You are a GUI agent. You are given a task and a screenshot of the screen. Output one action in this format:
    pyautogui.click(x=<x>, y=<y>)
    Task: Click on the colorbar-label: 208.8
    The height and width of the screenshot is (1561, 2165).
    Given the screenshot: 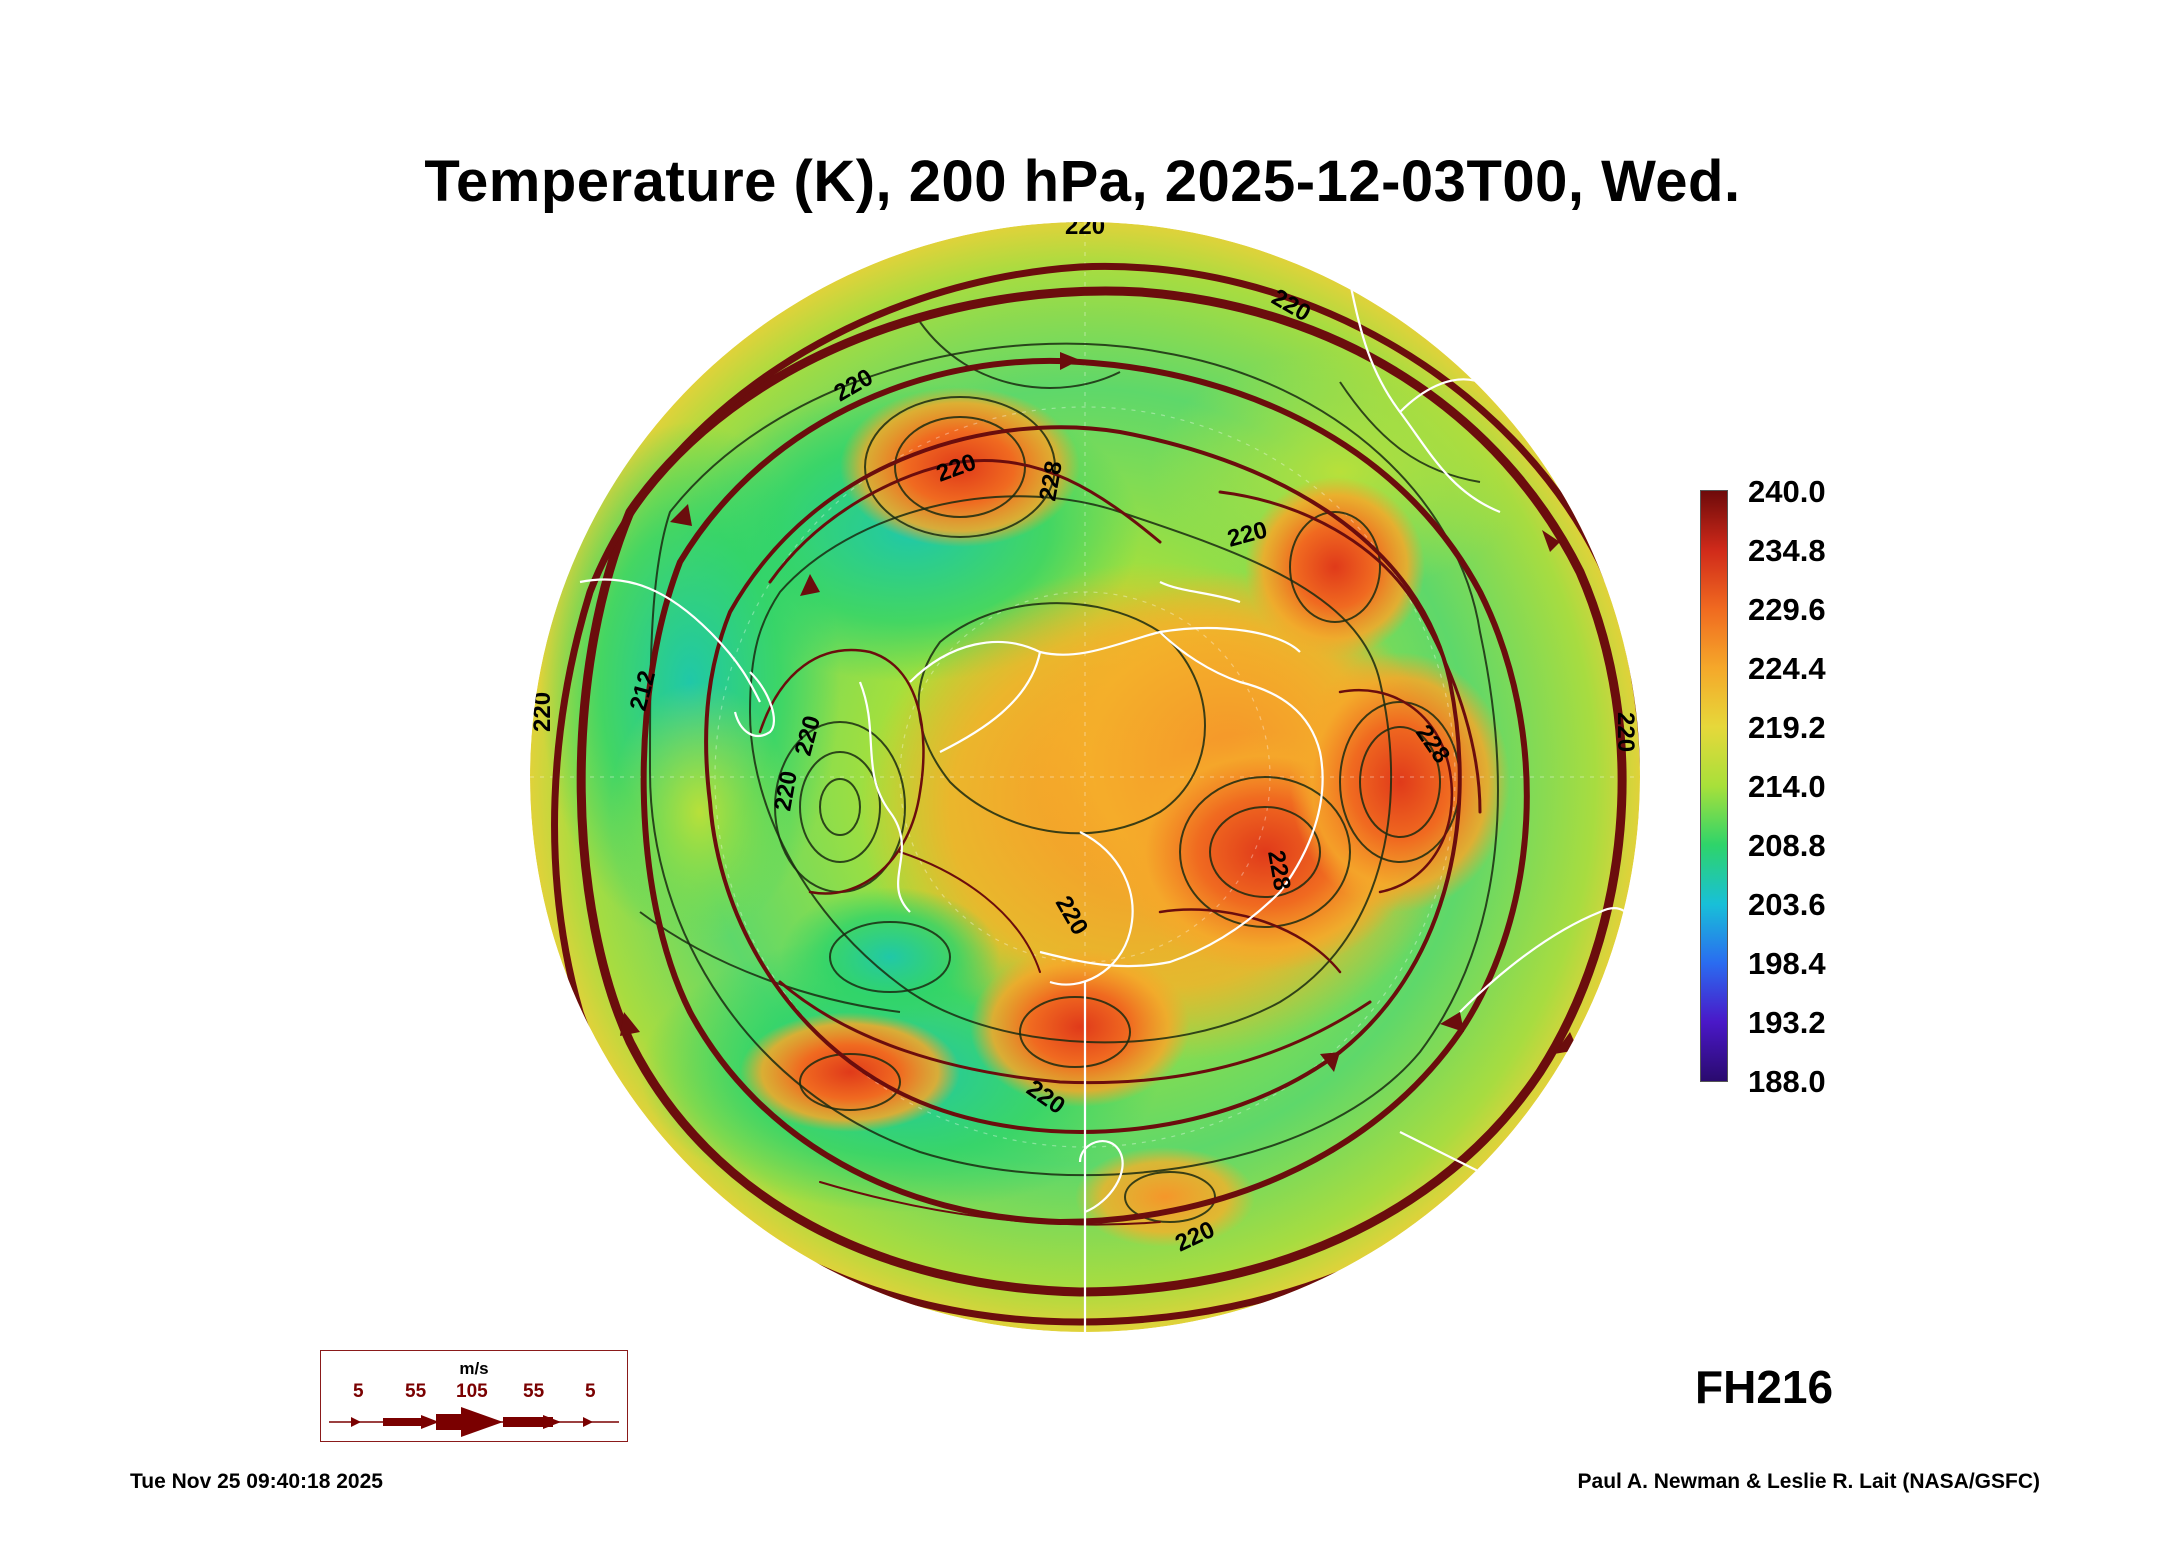 What is the action you would take?
    pyautogui.click(x=1787, y=845)
    